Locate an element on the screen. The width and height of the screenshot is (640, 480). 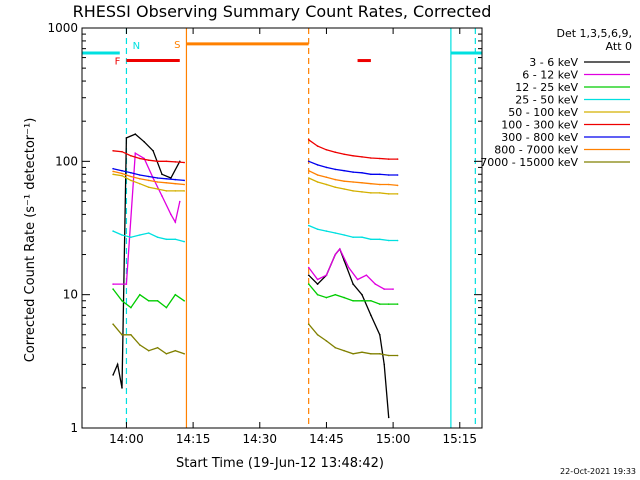
mode-bar-label-6: F is located at coordinates (118, 62).